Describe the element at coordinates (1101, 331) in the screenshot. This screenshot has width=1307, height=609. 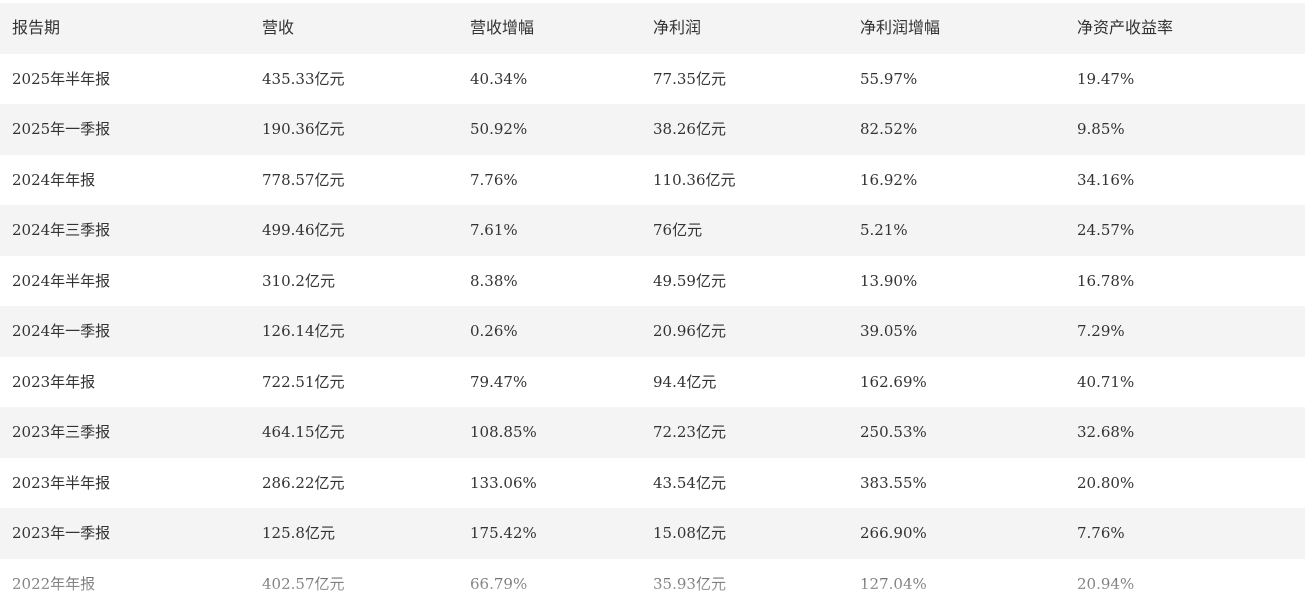
I see `cell-roe: 7.29%` at that location.